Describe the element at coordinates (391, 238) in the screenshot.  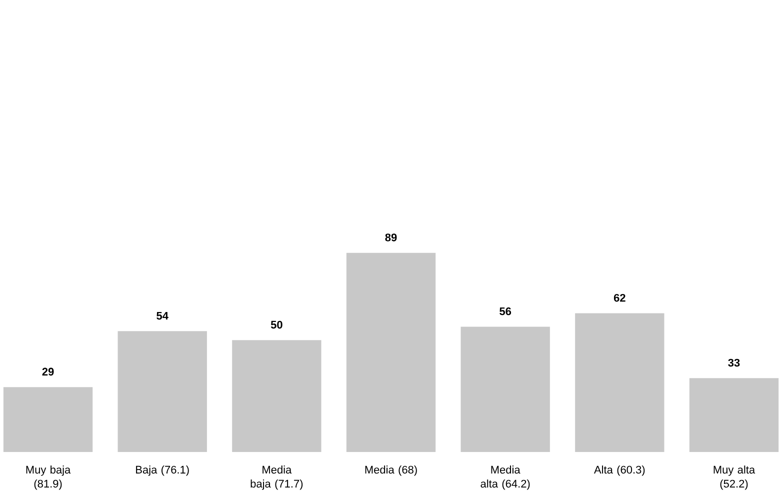
I see `data-label: 89` at that location.